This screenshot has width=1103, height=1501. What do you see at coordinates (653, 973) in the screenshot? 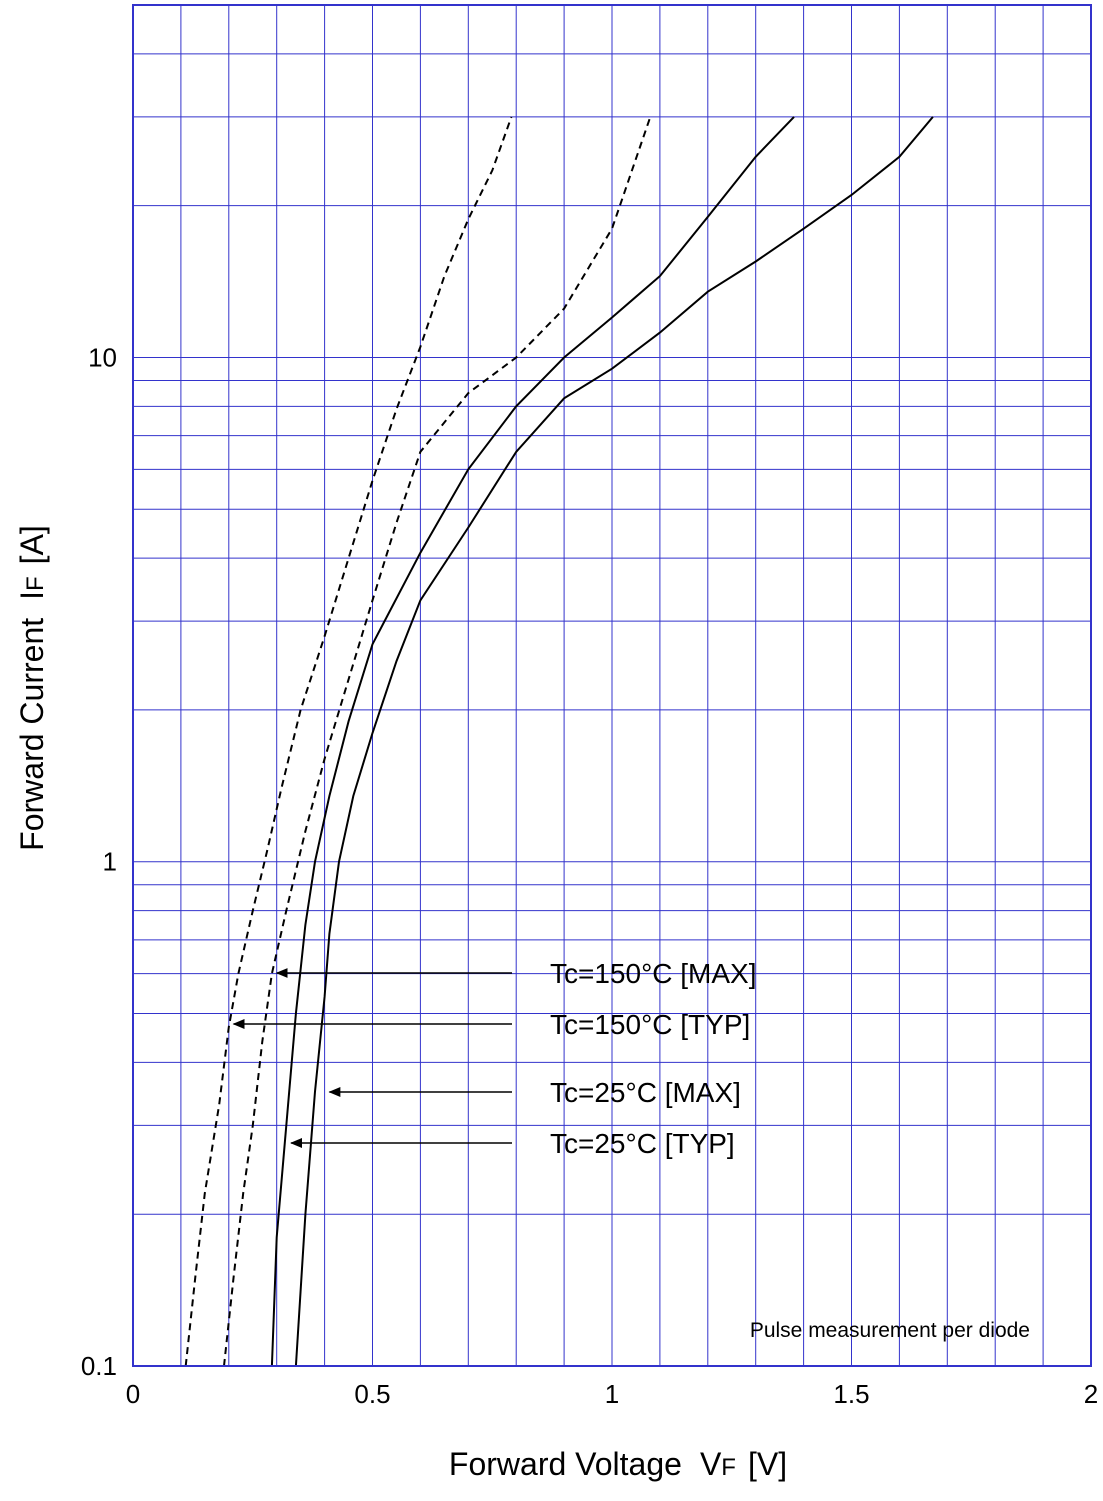
I see `annotation-label: Tc=150°C [MAX]` at bounding box center [653, 973].